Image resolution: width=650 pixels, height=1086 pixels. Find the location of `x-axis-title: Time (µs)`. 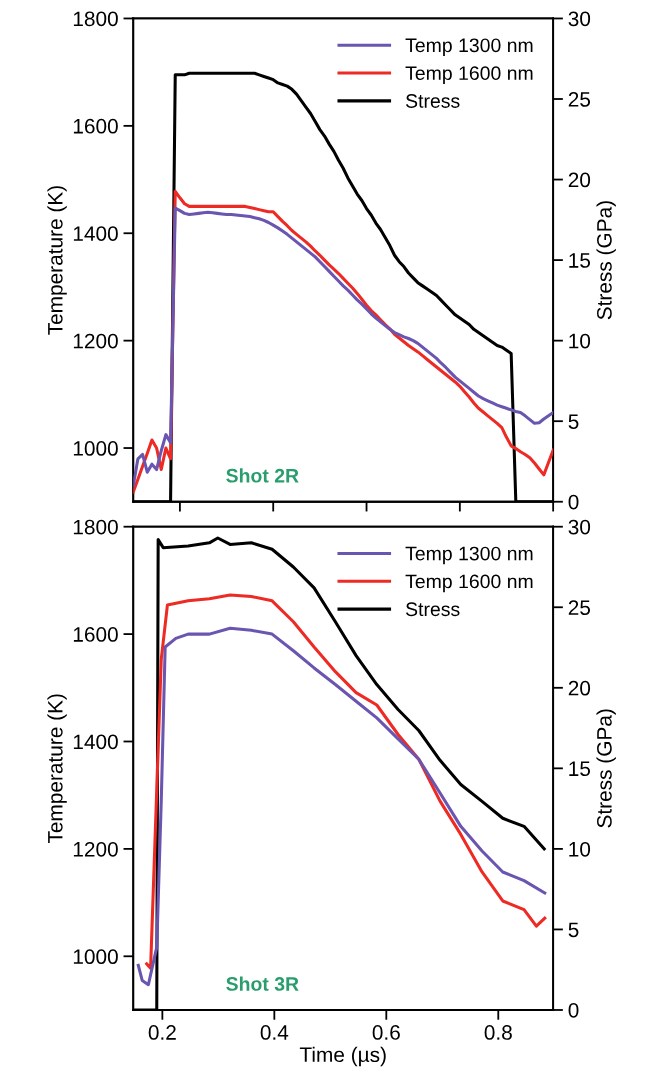

x-axis-title: Time (µs) is located at coordinates (342, 1056).